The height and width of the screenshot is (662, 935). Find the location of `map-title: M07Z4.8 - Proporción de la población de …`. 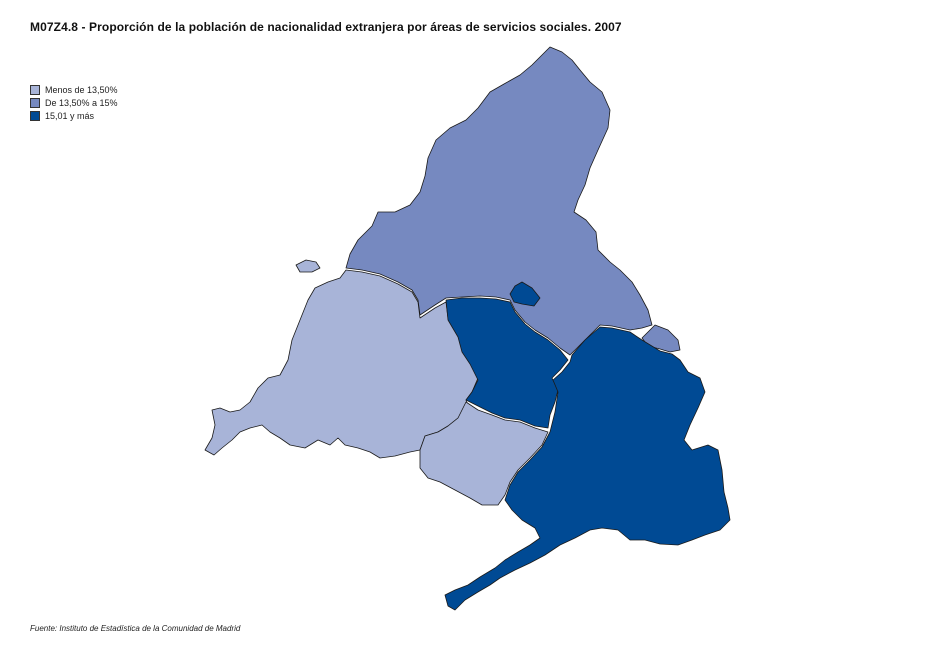

map-title: M07Z4.8 - Proporción de la población de … is located at coordinates (326, 27).